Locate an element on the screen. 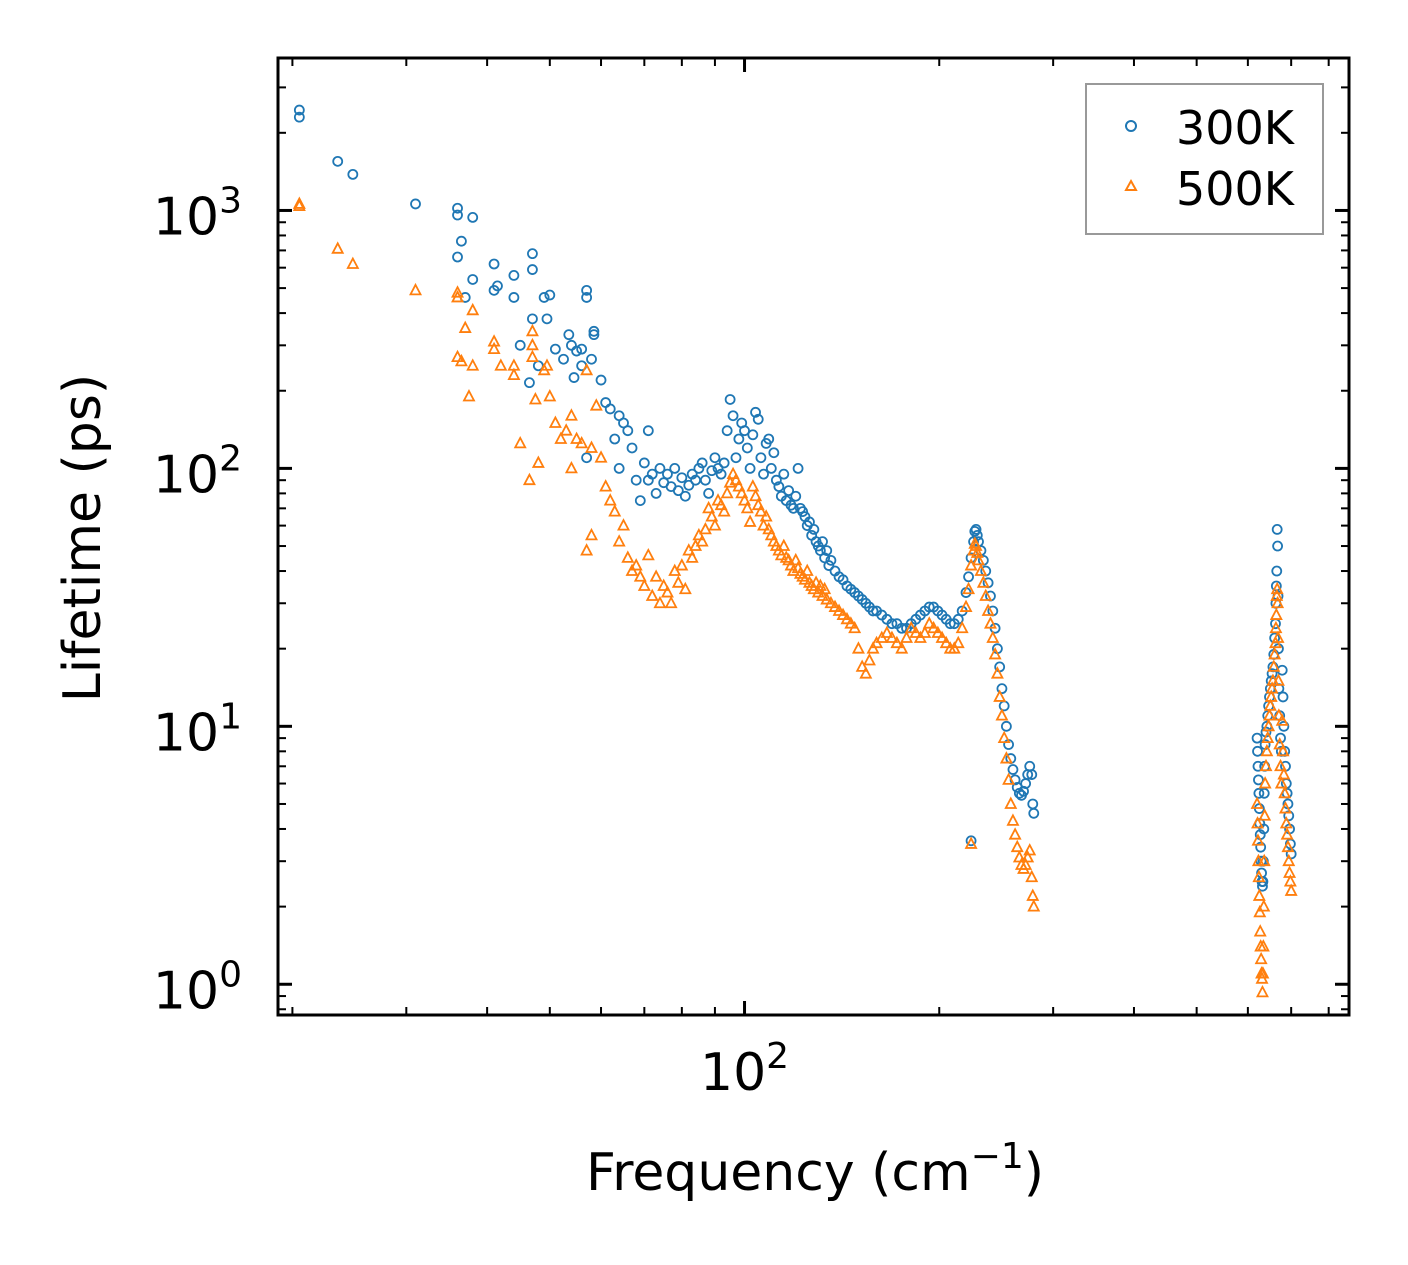  y-tick-label: 102 is located at coordinates (197, 471).